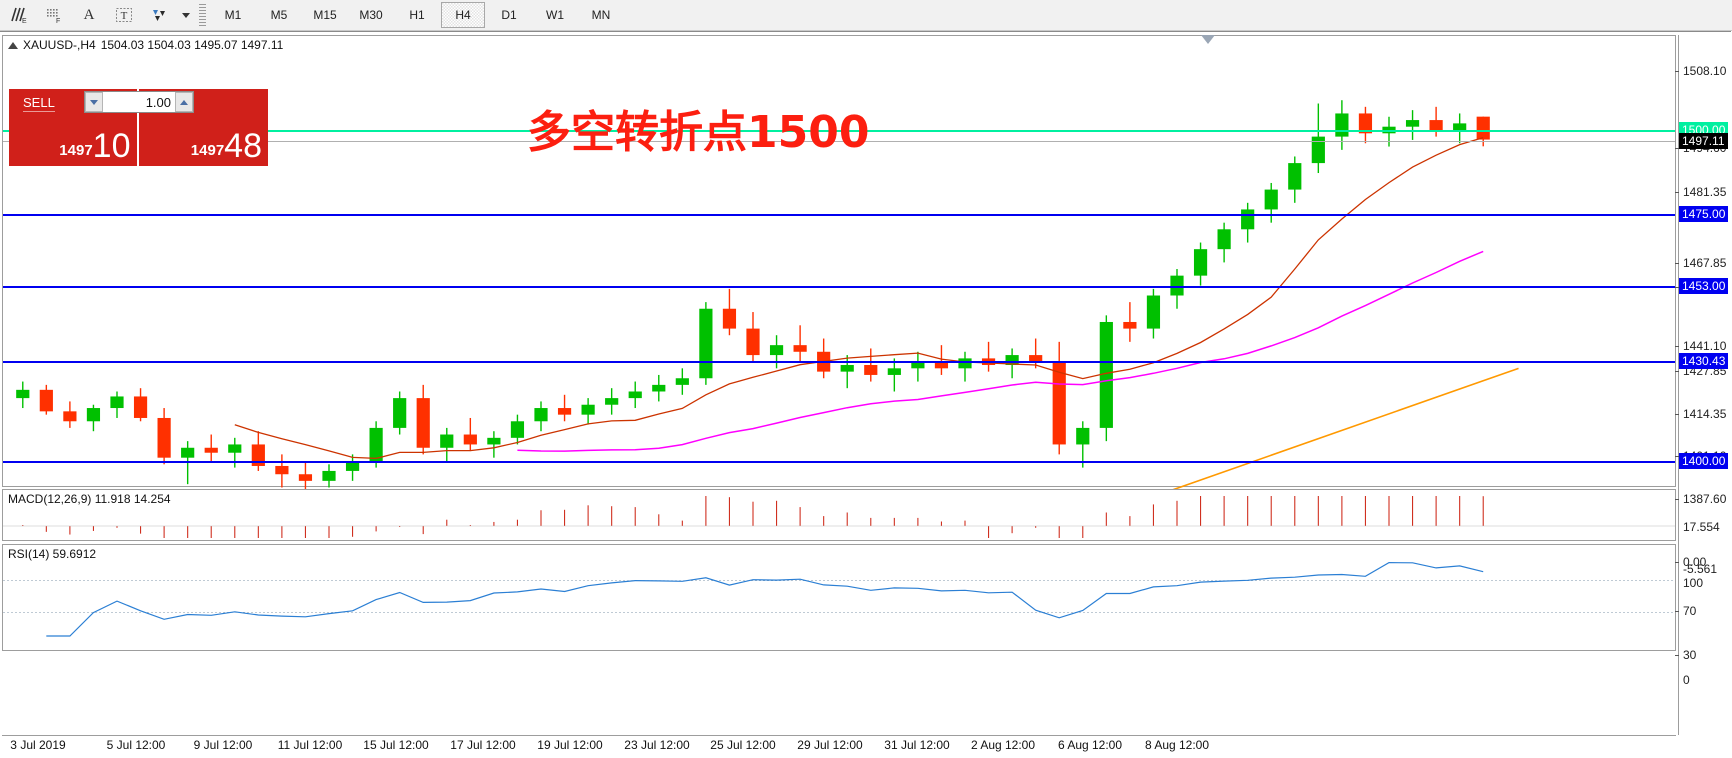 The height and width of the screenshot is (758, 1732). What do you see at coordinates (1700, 414) in the screenshot?
I see `price-tick: 1414.35` at bounding box center [1700, 414].